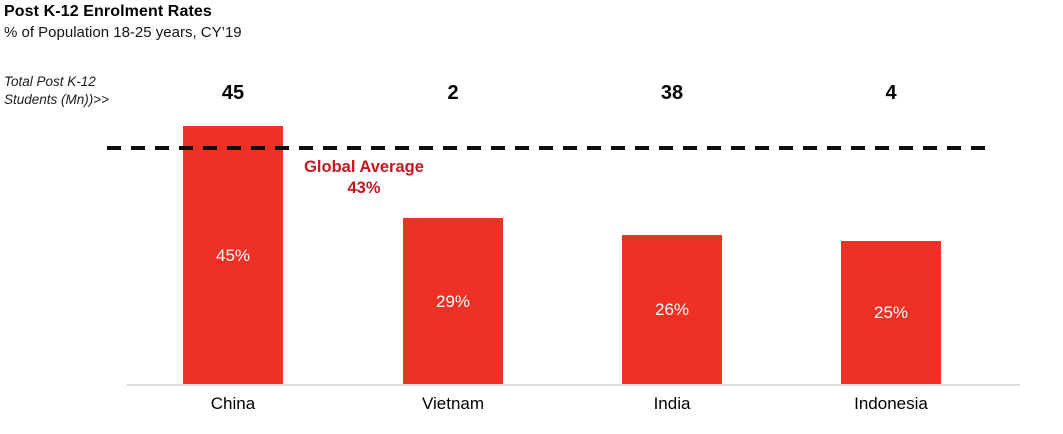 The width and height of the screenshot is (1063, 434). I want to click on category-label-china: China, so click(233, 403).